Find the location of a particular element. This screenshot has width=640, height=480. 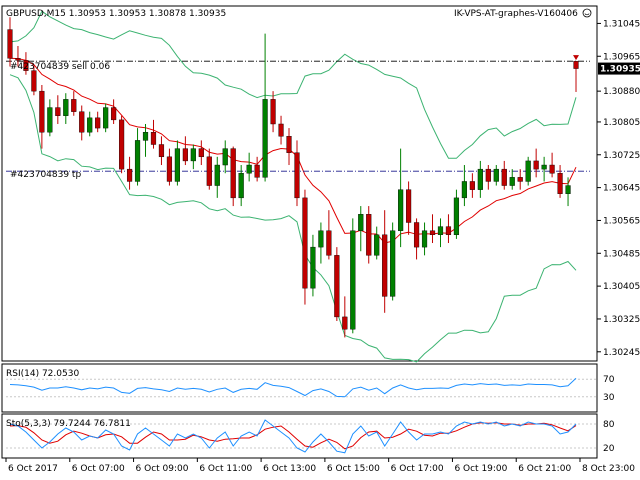

sell-order-label: #423704839 sell 0.06 is located at coordinates (60, 67).